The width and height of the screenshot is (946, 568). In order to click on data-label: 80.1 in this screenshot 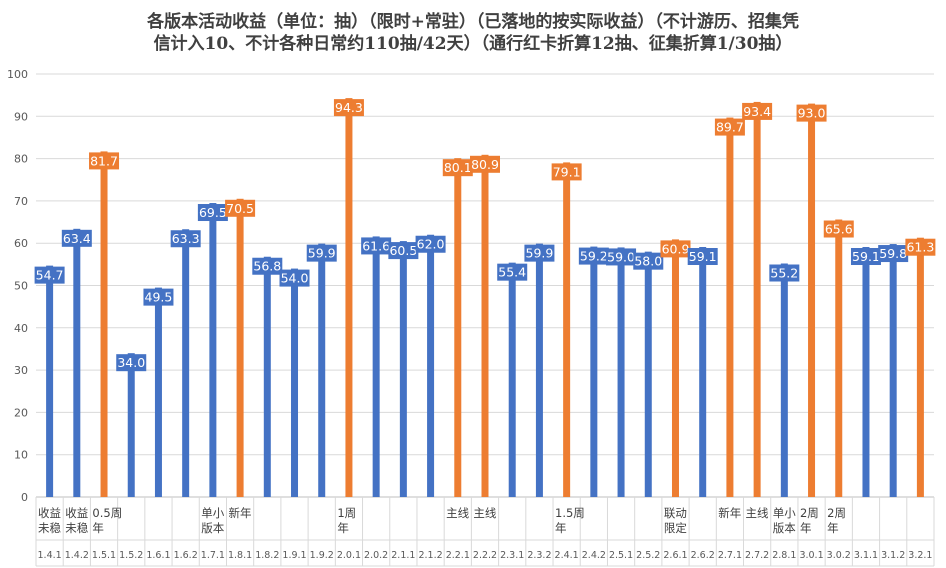, I will do `click(458, 167)`.